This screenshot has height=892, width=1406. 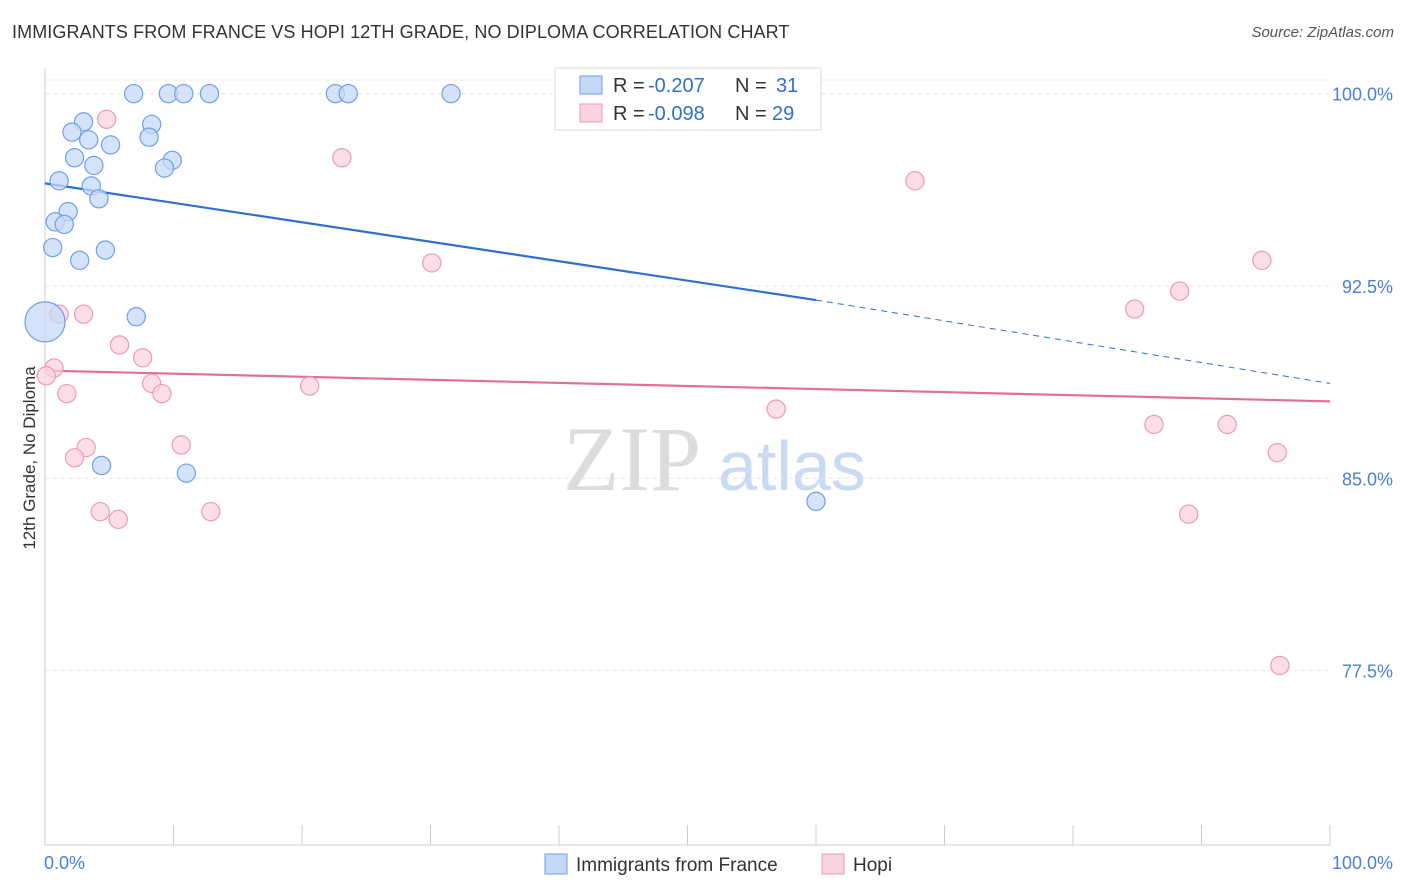 What do you see at coordinates (1362, 863) in the screenshot?
I see `x-tick-label-1: 100.0%` at bounding box center [1362, 863].